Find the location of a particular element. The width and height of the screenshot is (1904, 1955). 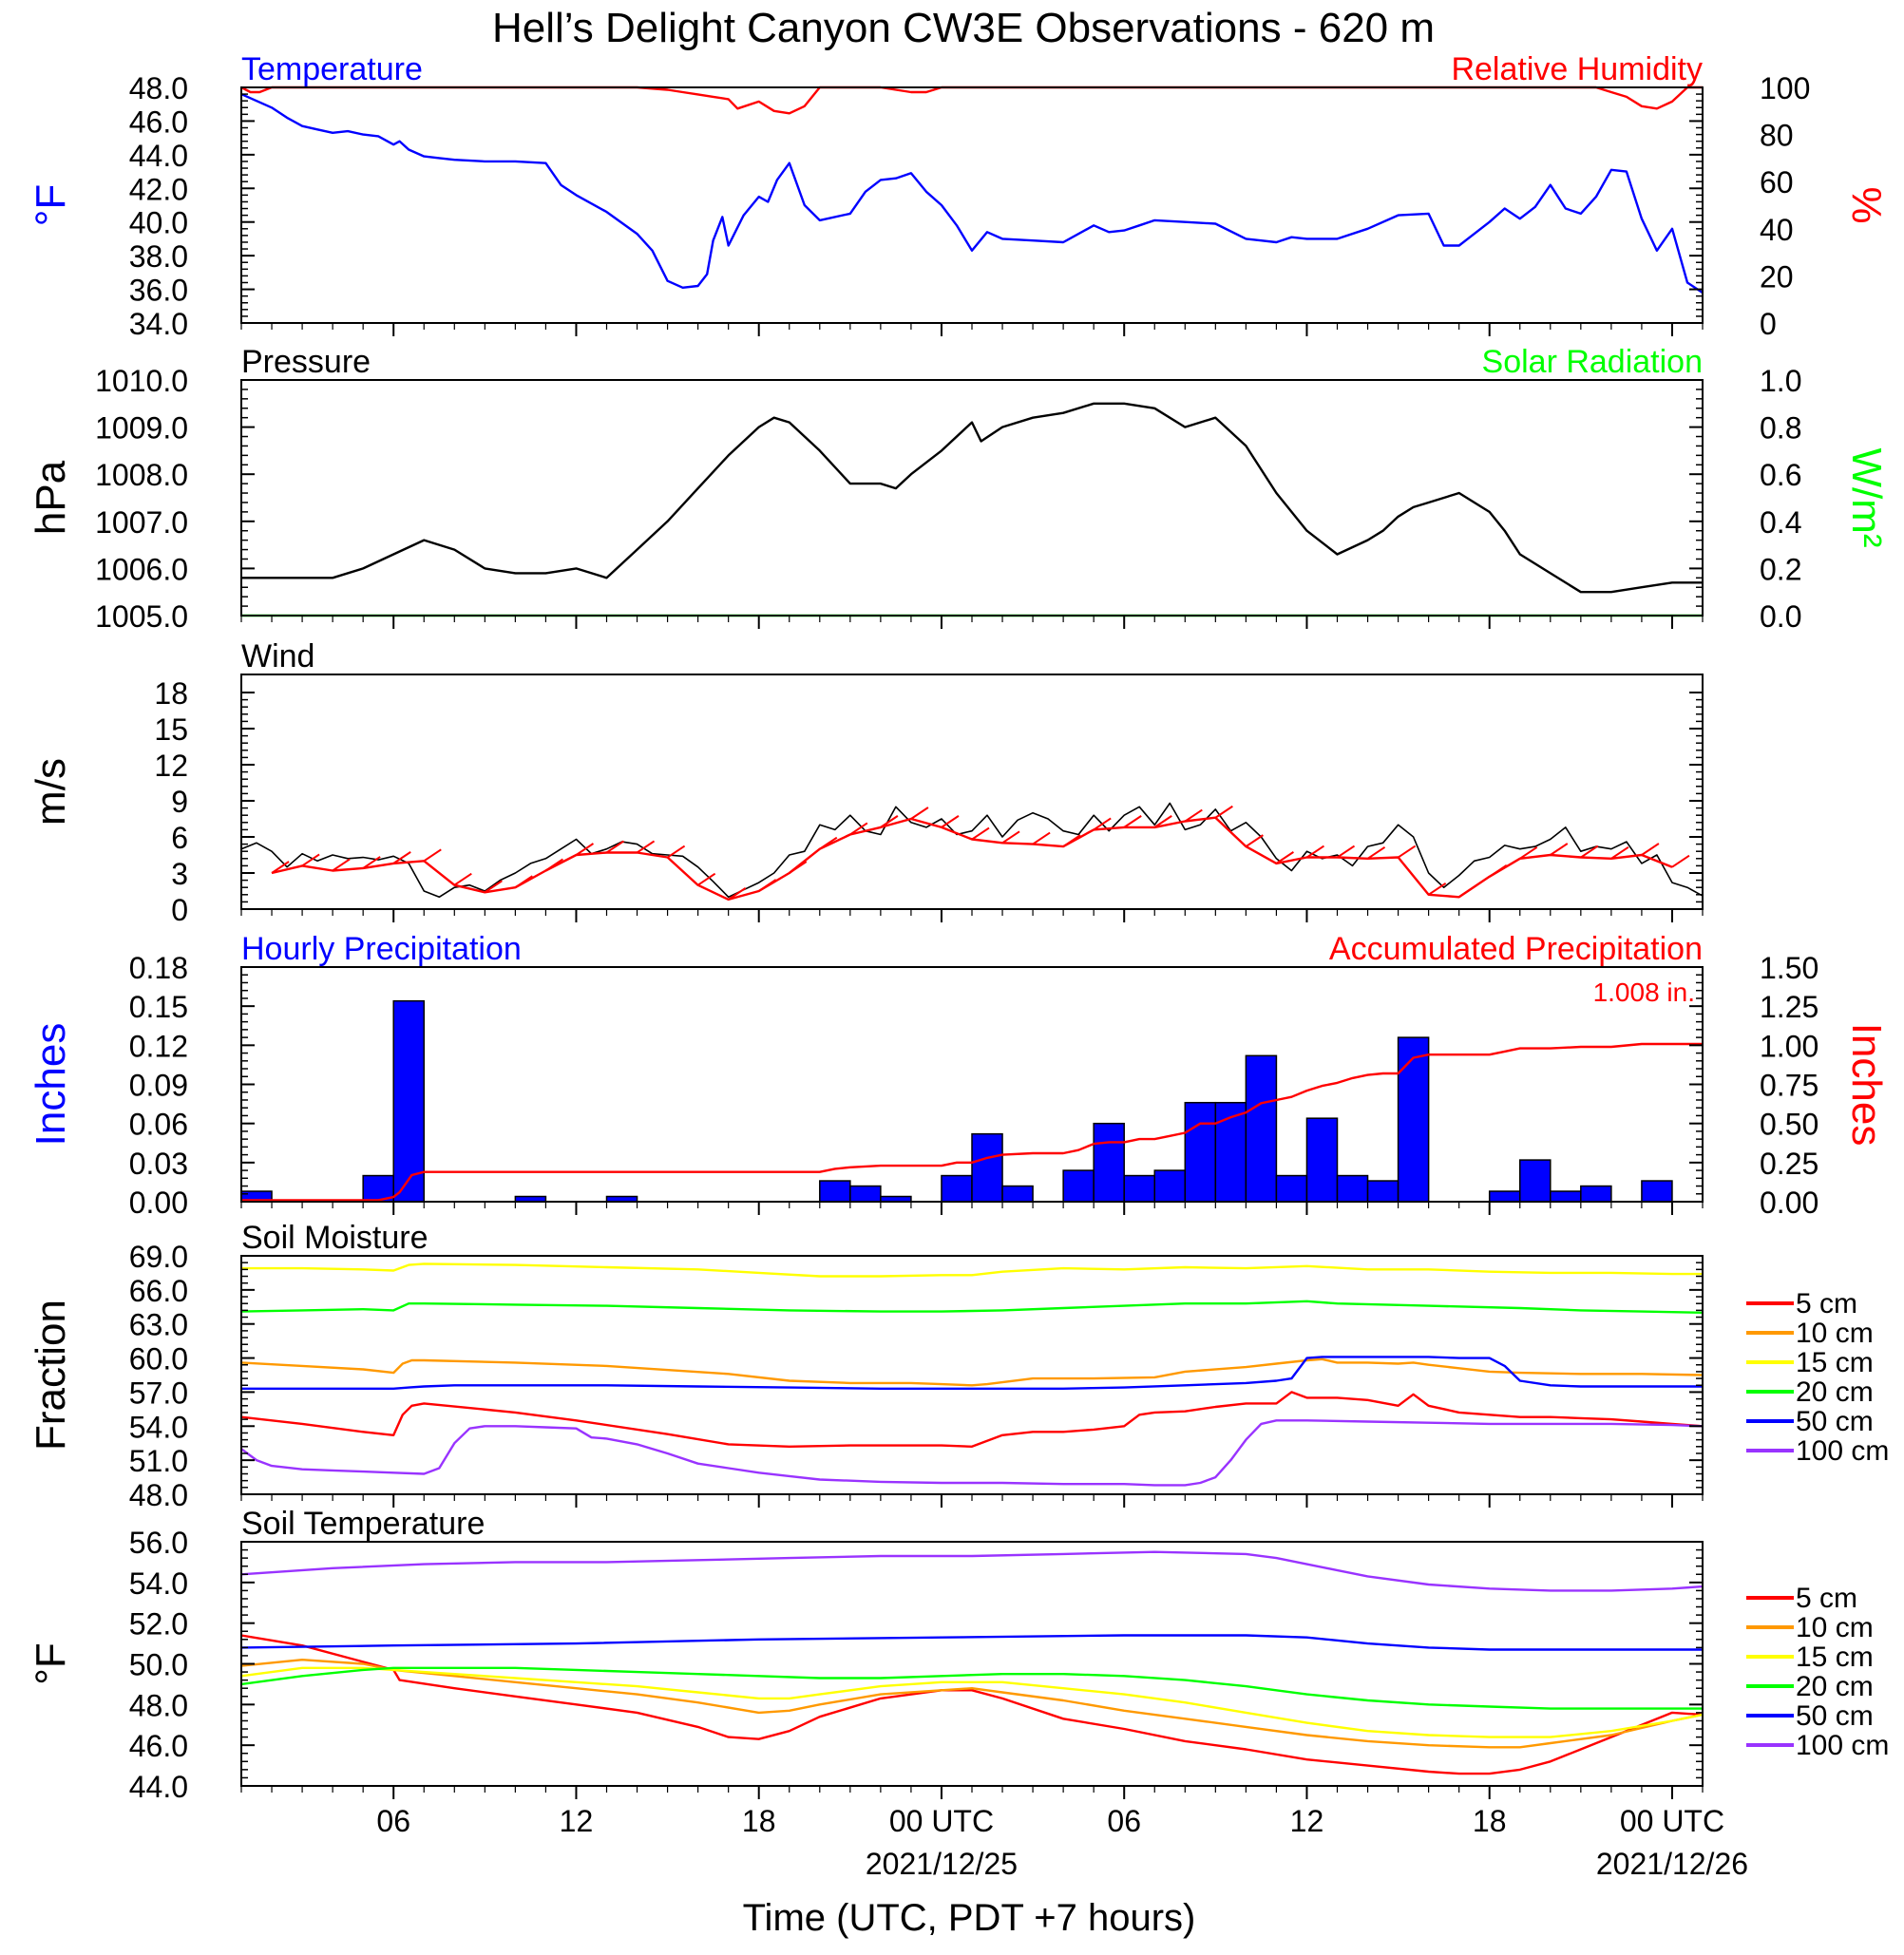

y-right-tick-label: 1.0 is located at coordinates (1780, 381).